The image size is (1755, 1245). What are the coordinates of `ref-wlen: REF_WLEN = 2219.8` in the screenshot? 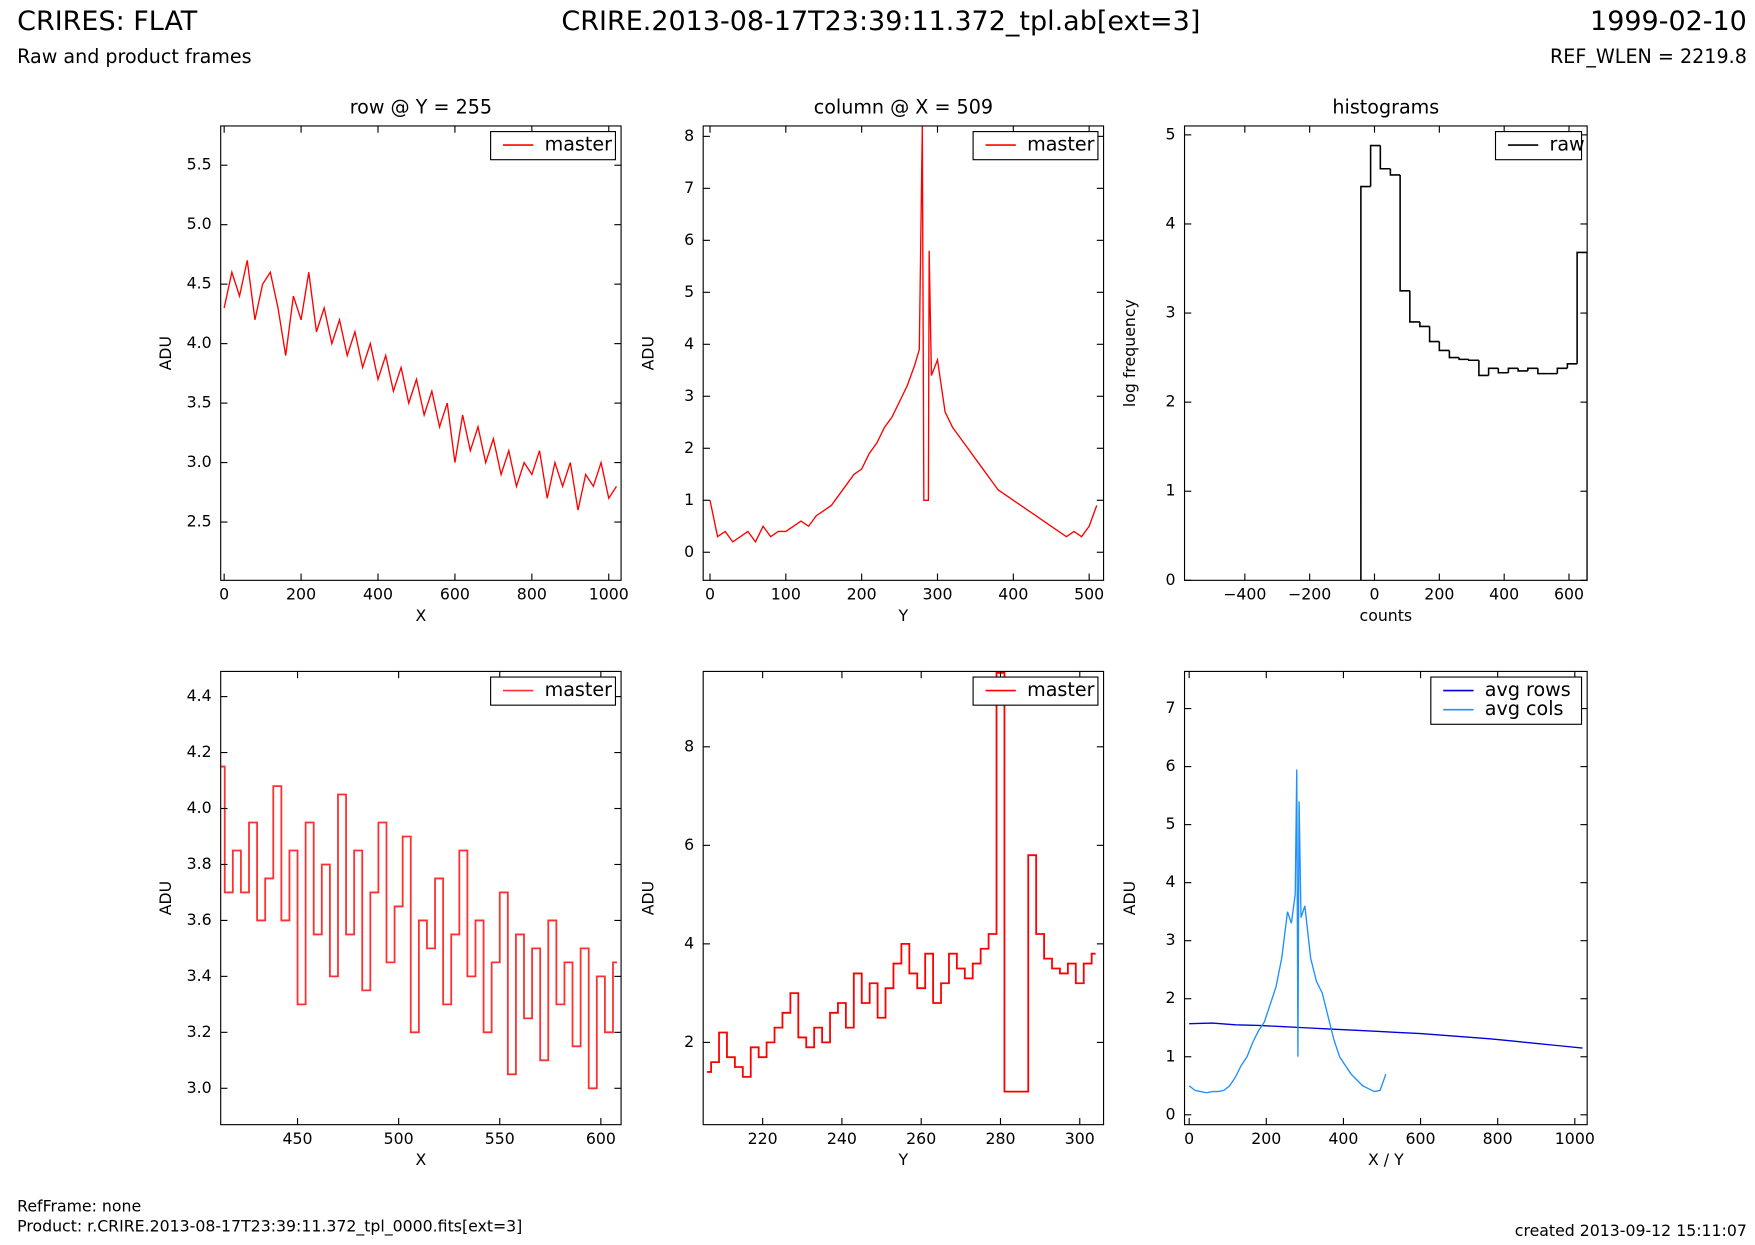 It's located at (1648, 56).